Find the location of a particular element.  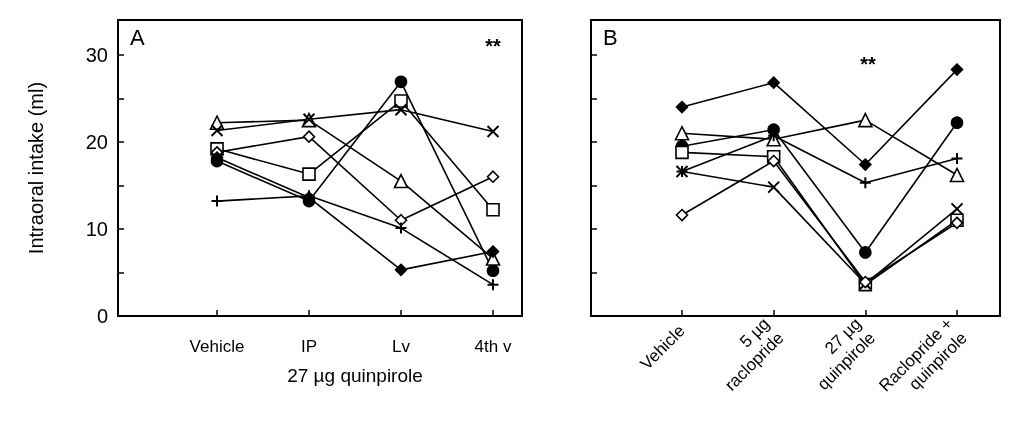

chart-title: B is located at coordinates (610, 37).